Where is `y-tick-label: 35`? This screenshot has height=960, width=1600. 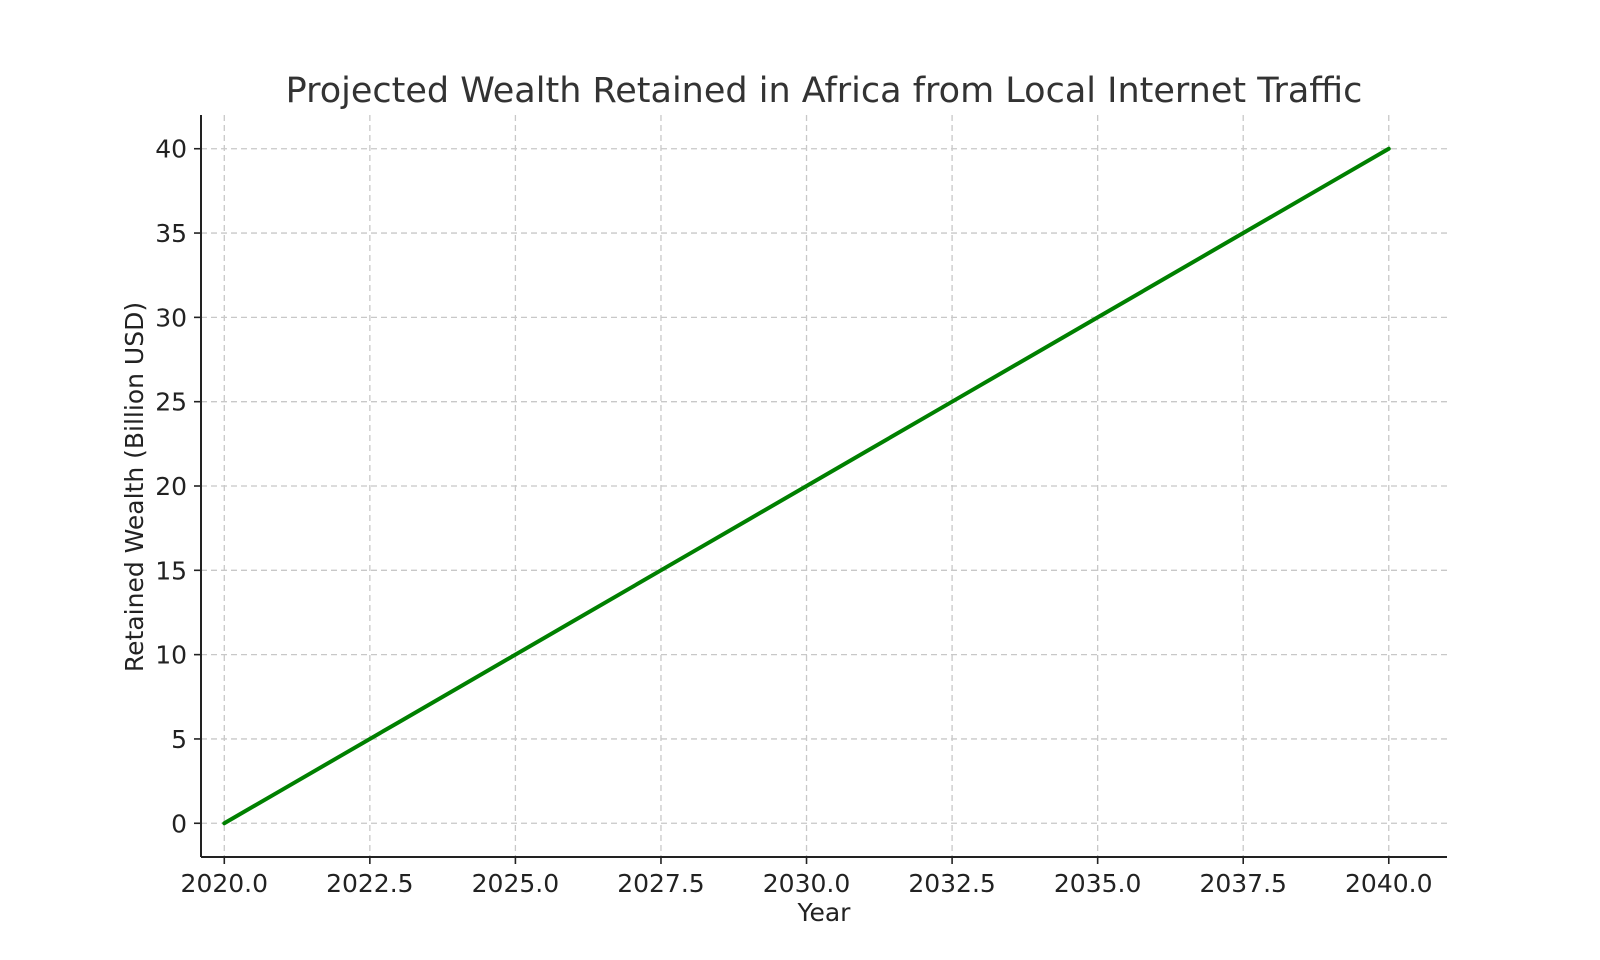
y-tick-label: 35 is located at coordinates (171, 233).